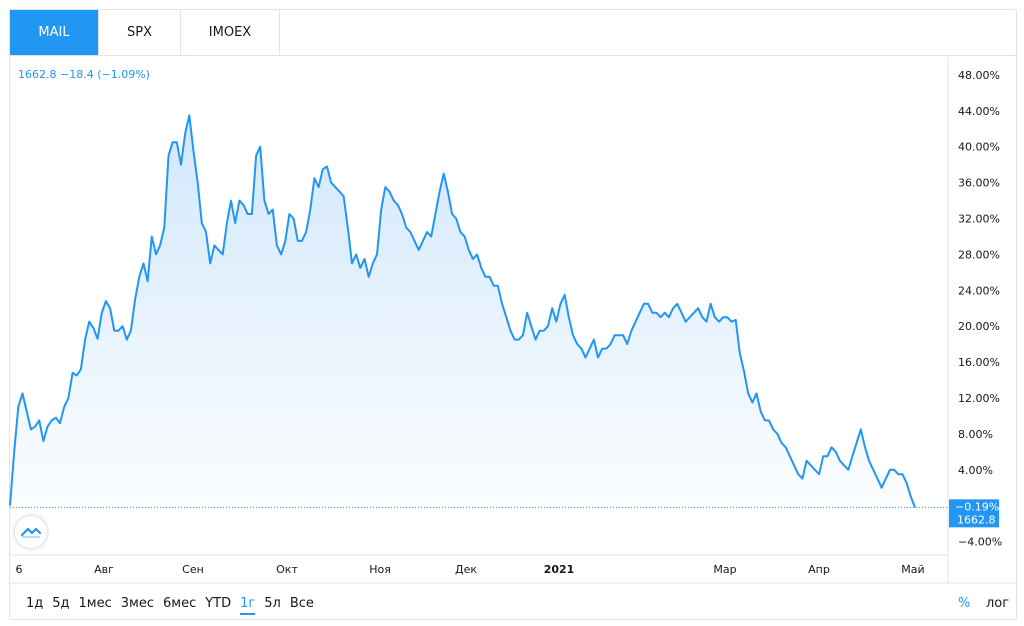 The width and height of the screenshot is (1024, 626). Describe the element at coordinates (724, 569) in the screenshot. I see `x-tick-label: Мар` at that location.